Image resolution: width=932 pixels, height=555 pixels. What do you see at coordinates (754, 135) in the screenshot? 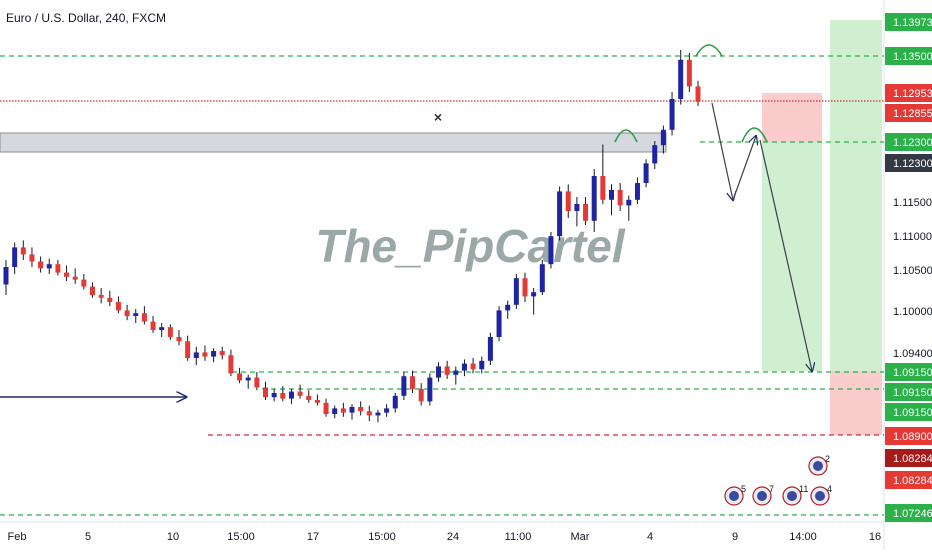
I see `shoulder-arc-projected` at bounding box center [754, 135].